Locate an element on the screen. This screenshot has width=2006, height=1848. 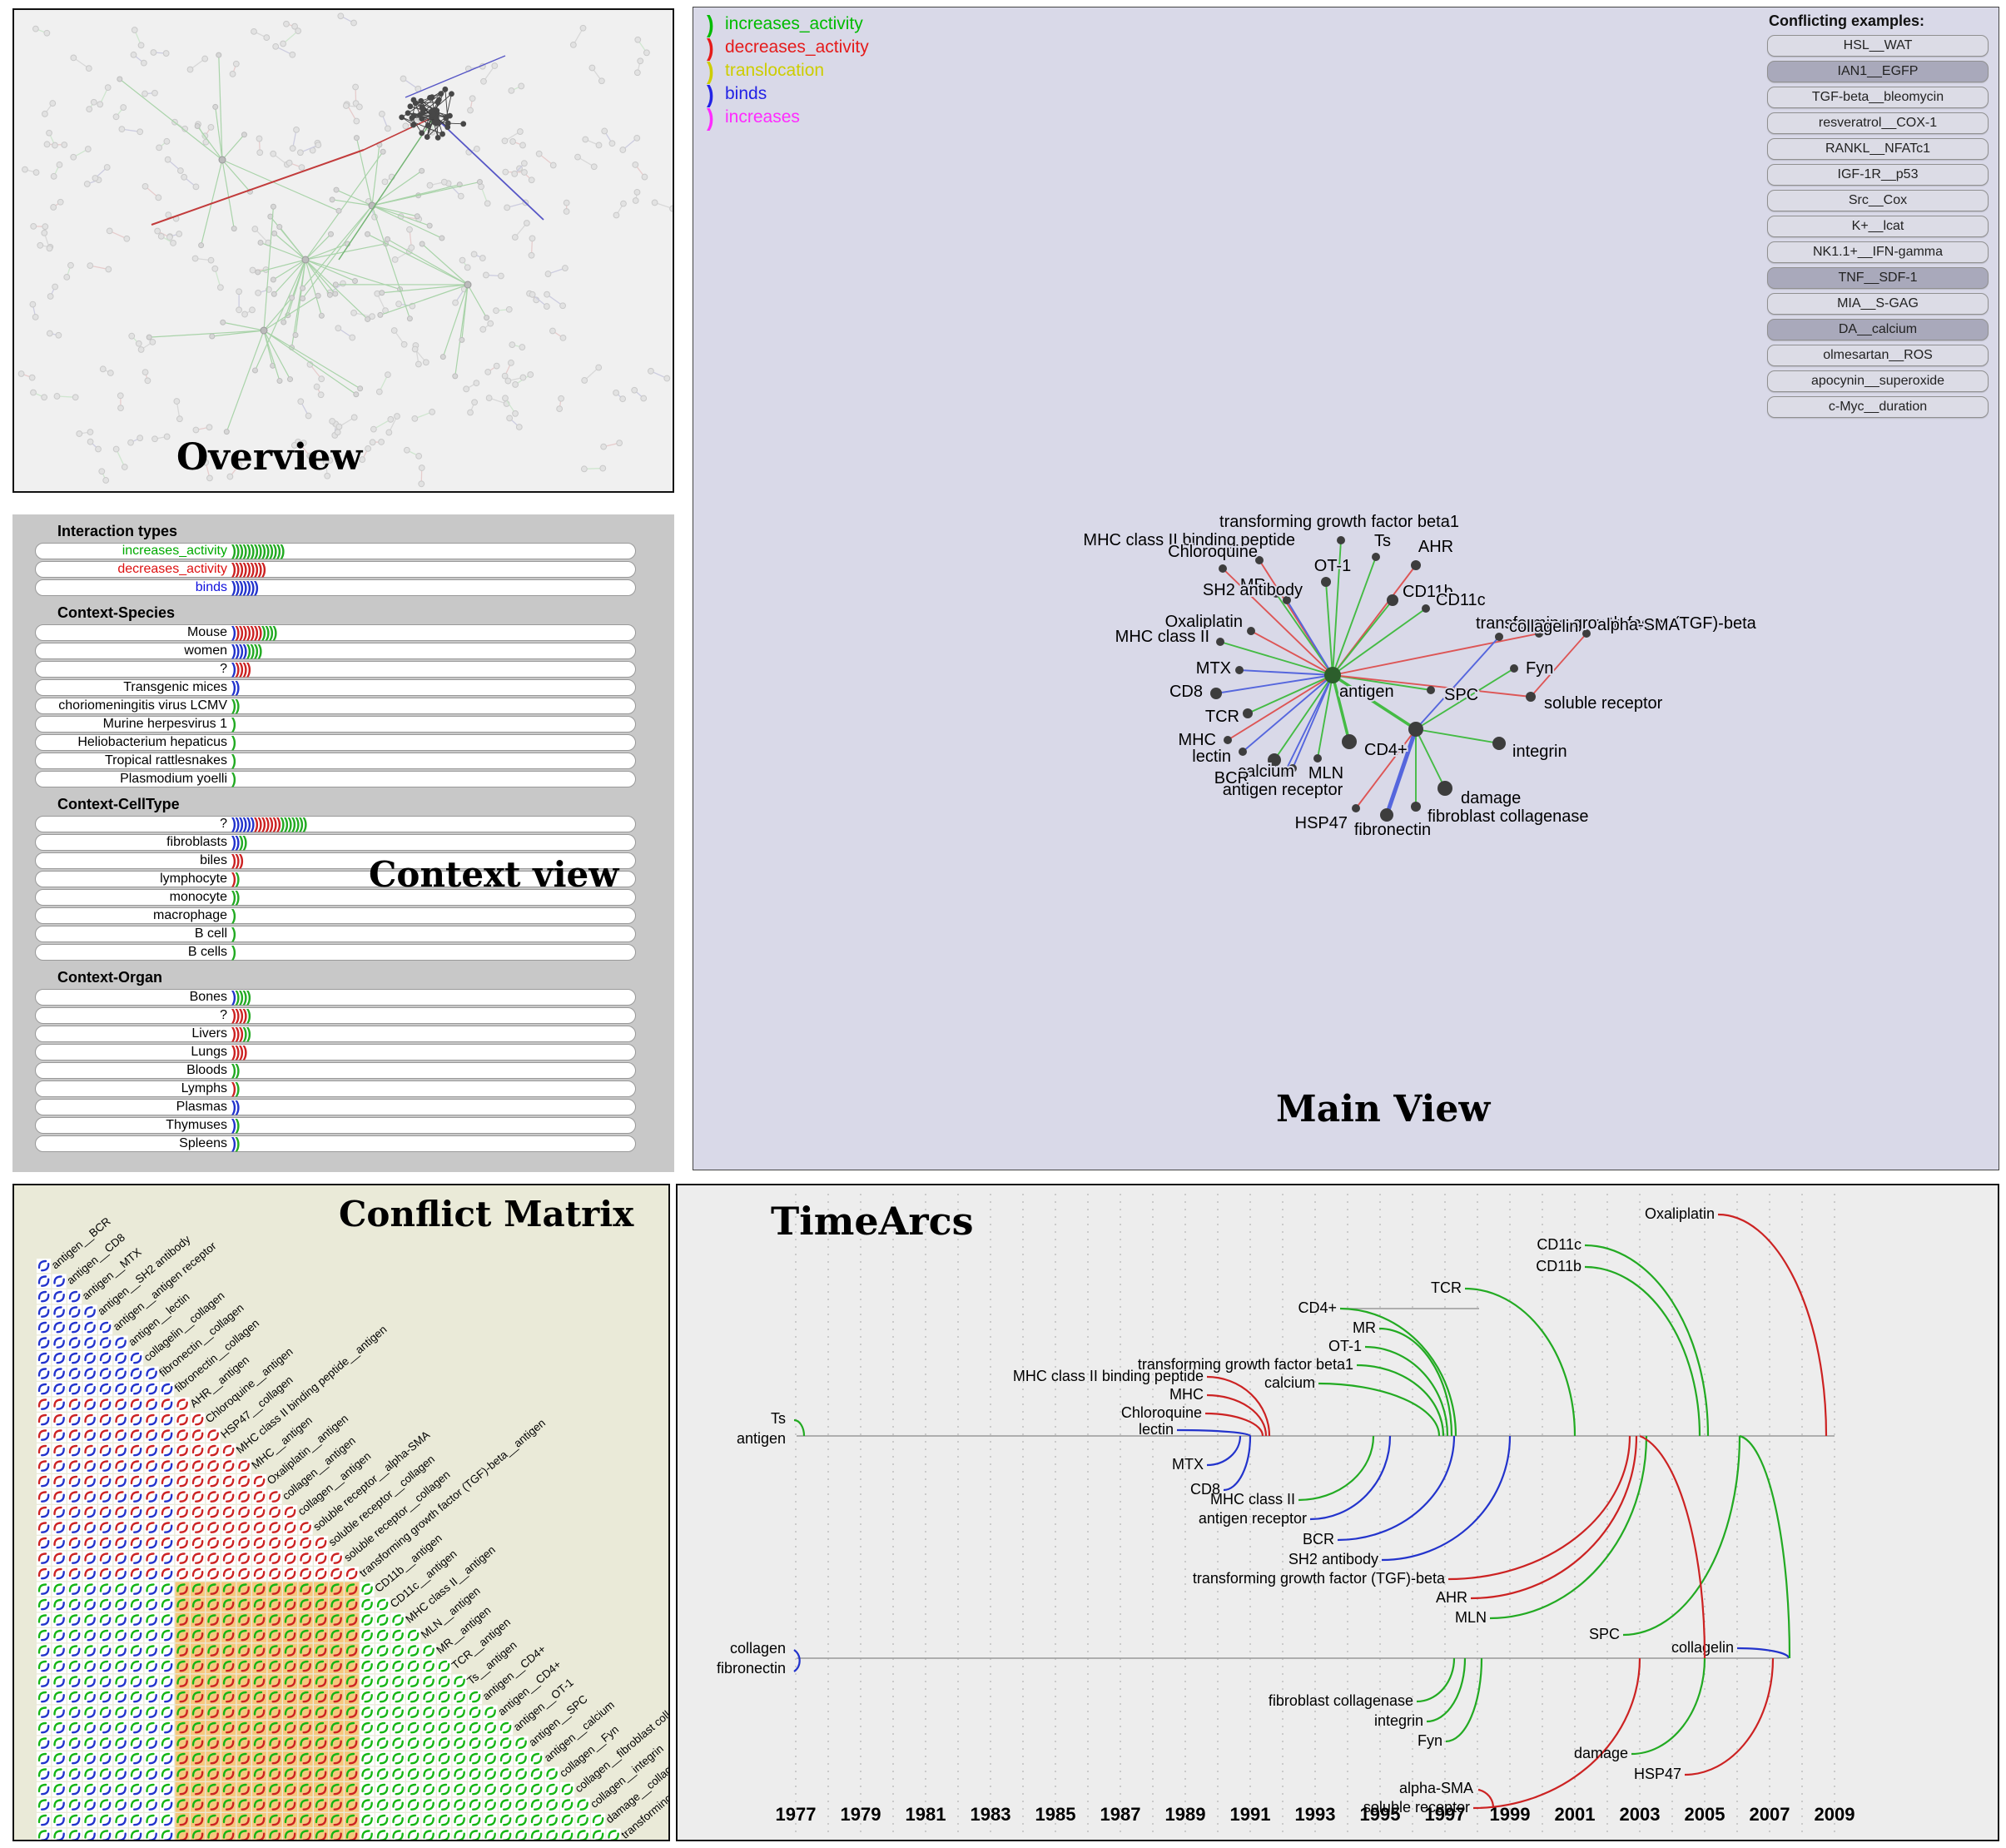
graph-node-cd11b is located at coordinates (1392, 600).